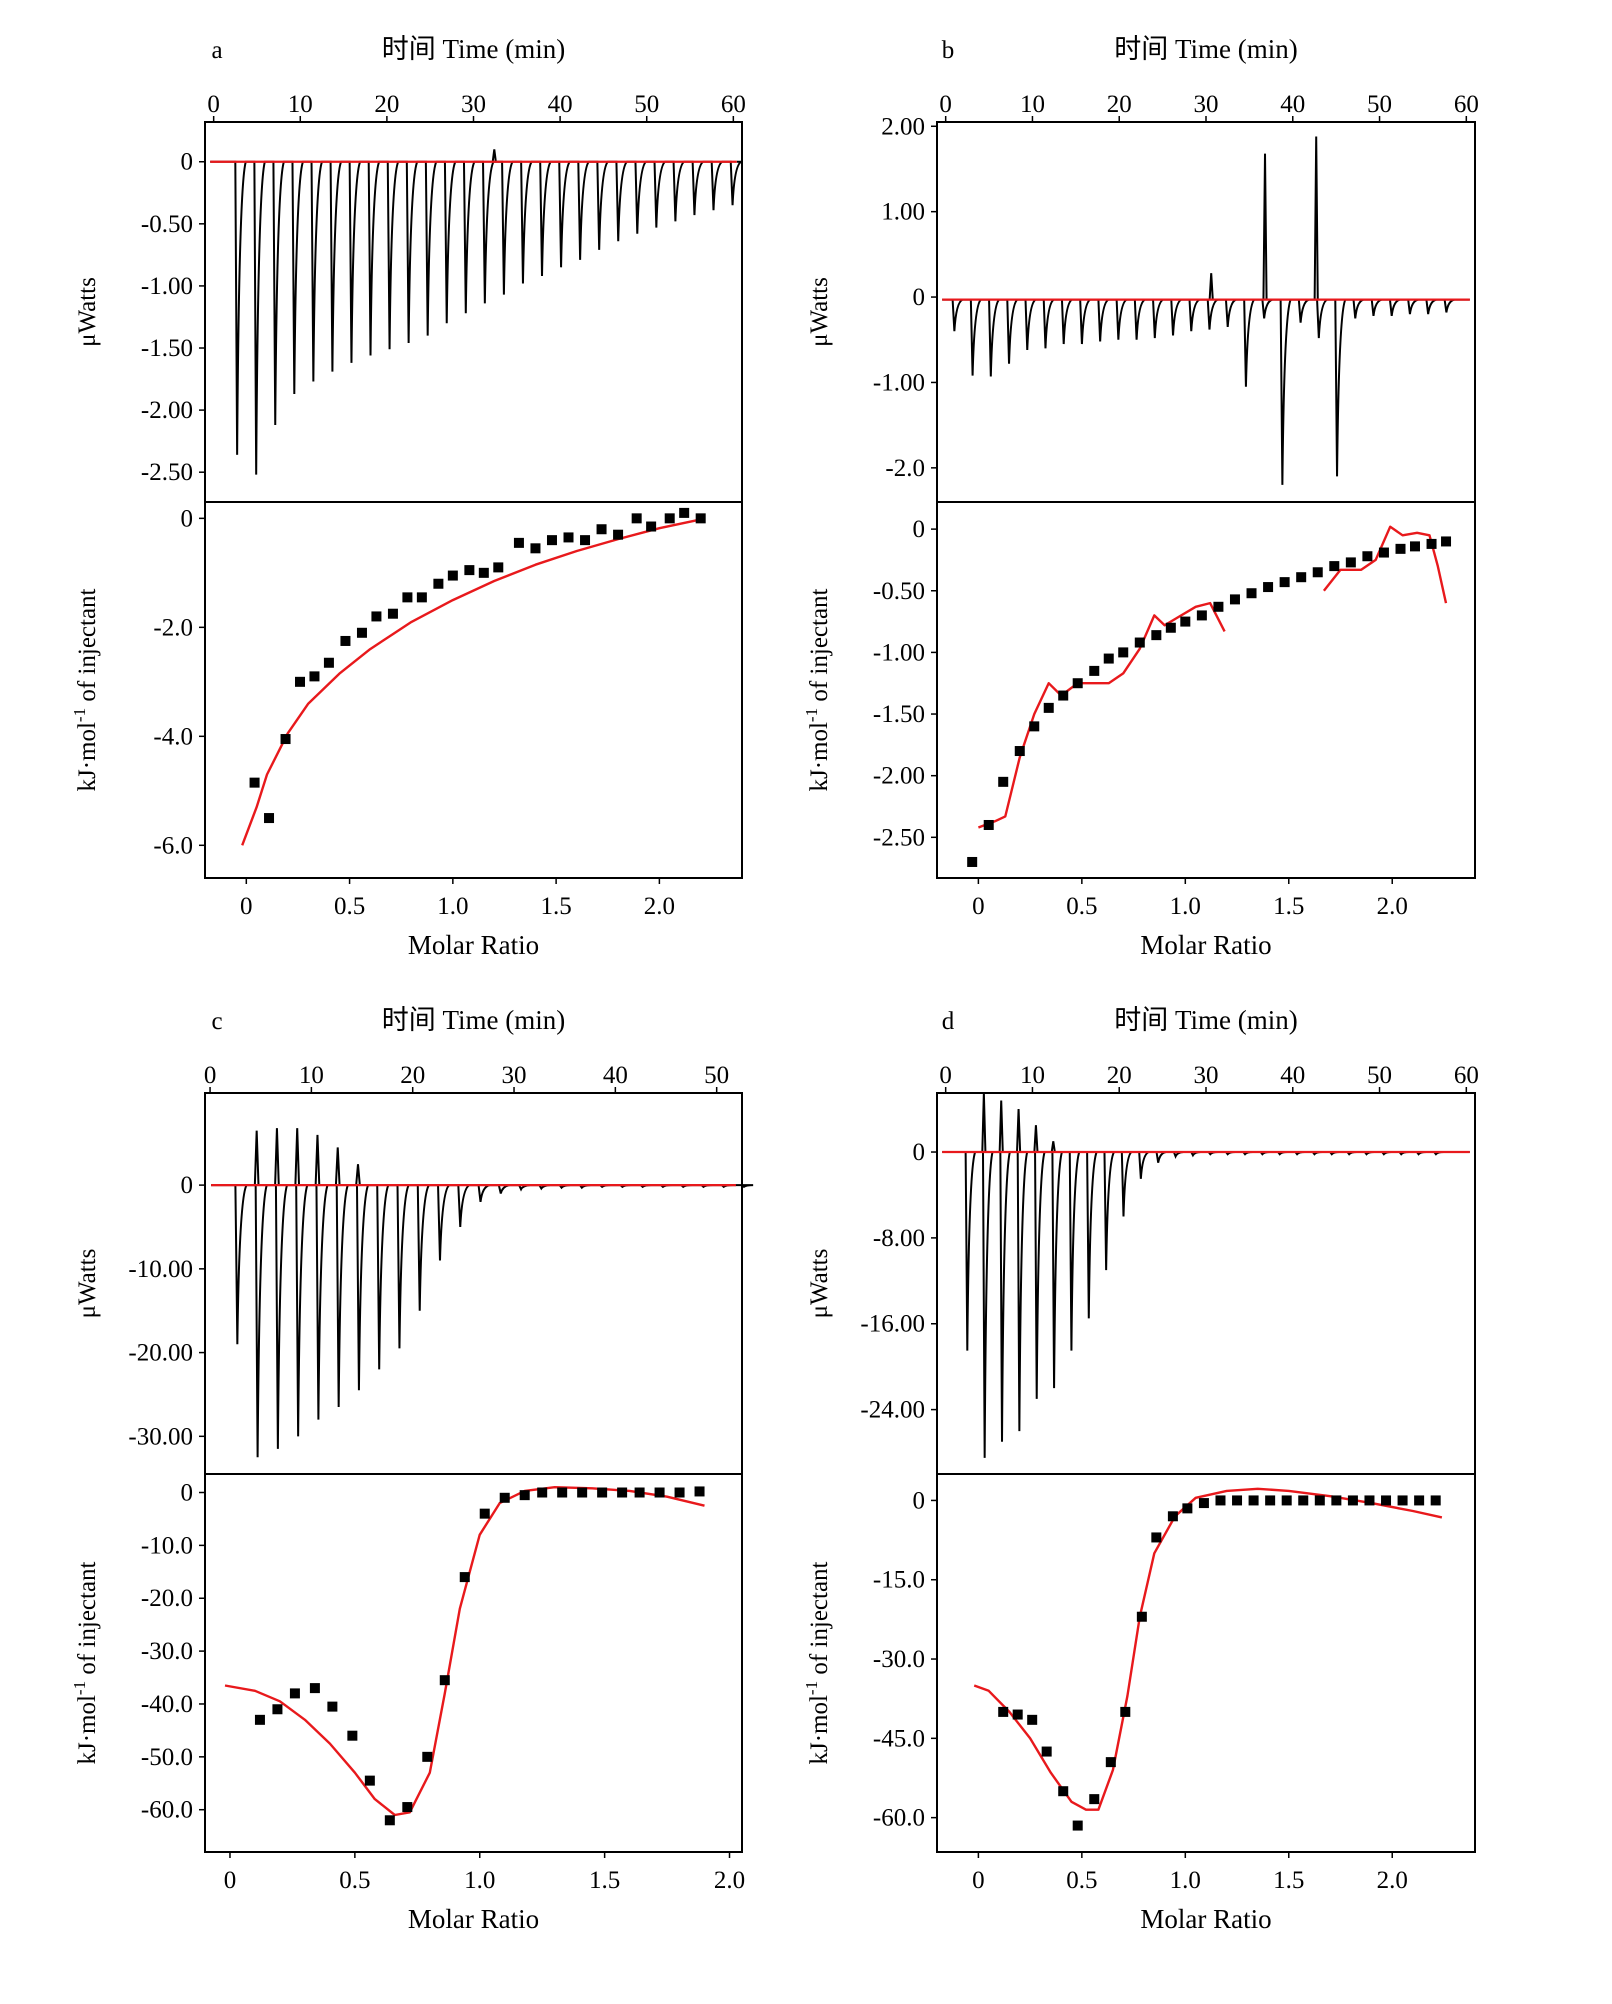 This screenshot has width=1612, height=2004. I want to click on top-x-tick-label: 10, so click(300, 104).